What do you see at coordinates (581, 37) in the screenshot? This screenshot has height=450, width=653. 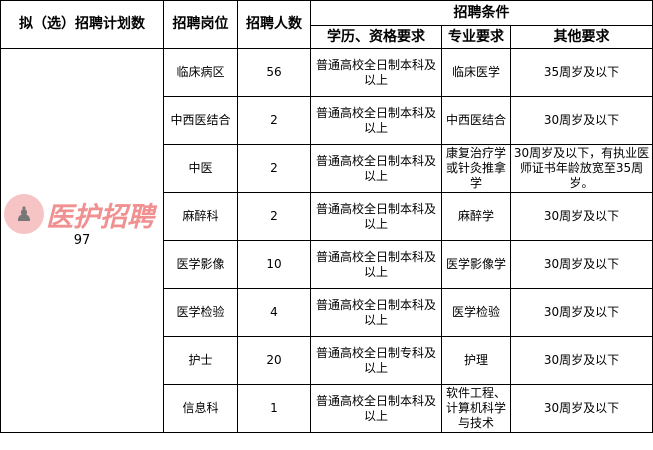 I see `header-other: 其他要求` at bounding box center [581, 37].